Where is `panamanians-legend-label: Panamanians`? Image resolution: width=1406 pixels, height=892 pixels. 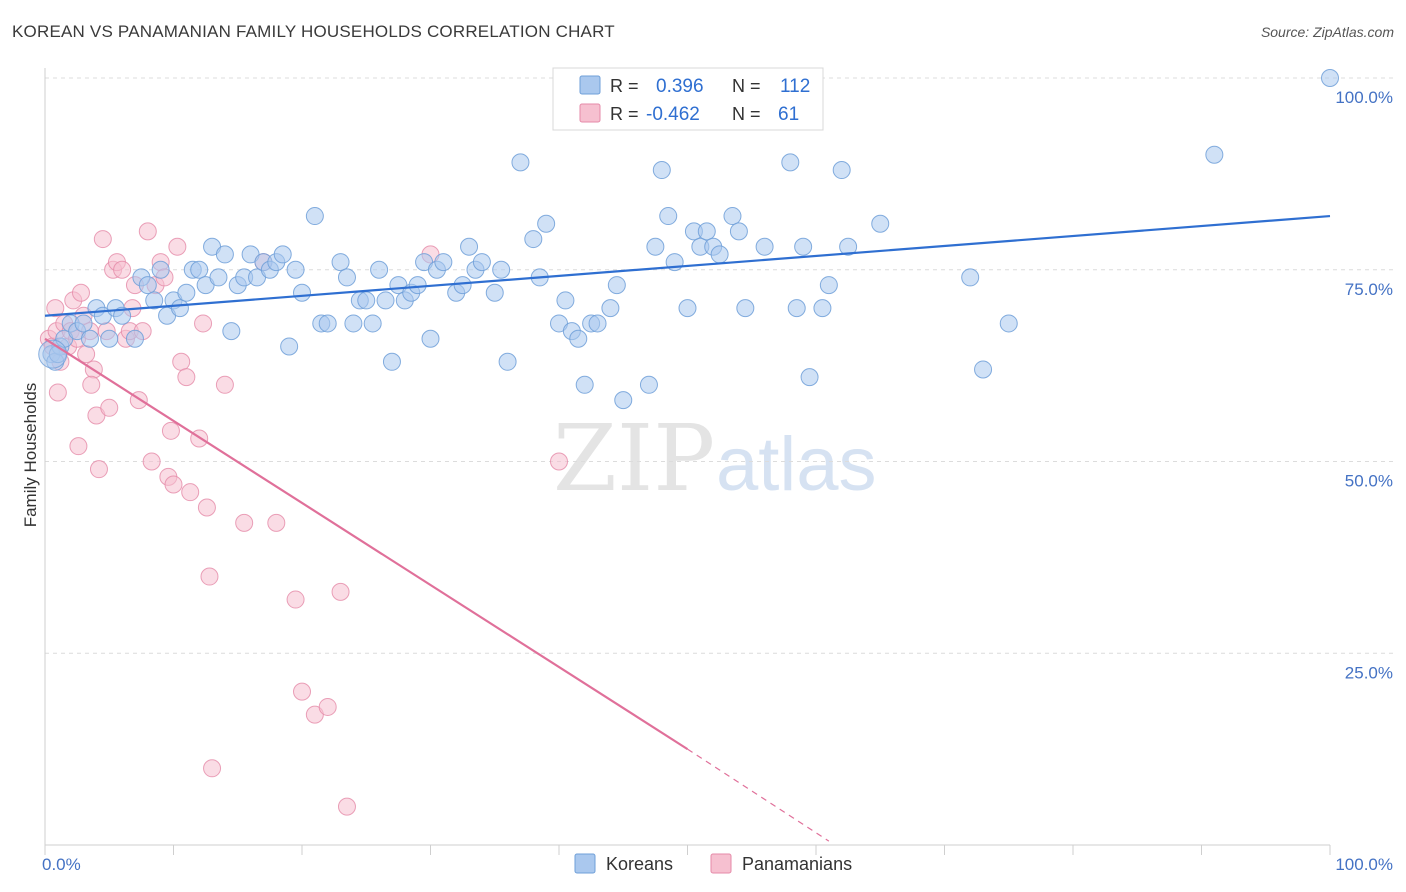 panamanians-legend-label: Panamanians is located at coordinates (797, 864).